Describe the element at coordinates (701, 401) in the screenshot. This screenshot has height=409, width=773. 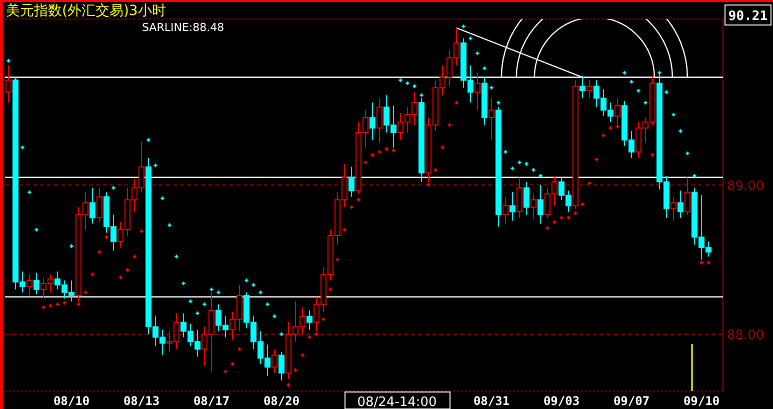
I see `x-tick-label: 09/10` at that location.